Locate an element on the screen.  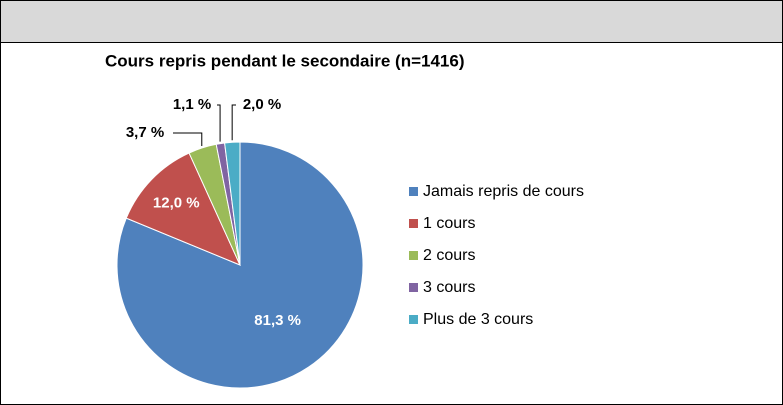
legend-label: 1 cours is located at coordinates (449, 223).